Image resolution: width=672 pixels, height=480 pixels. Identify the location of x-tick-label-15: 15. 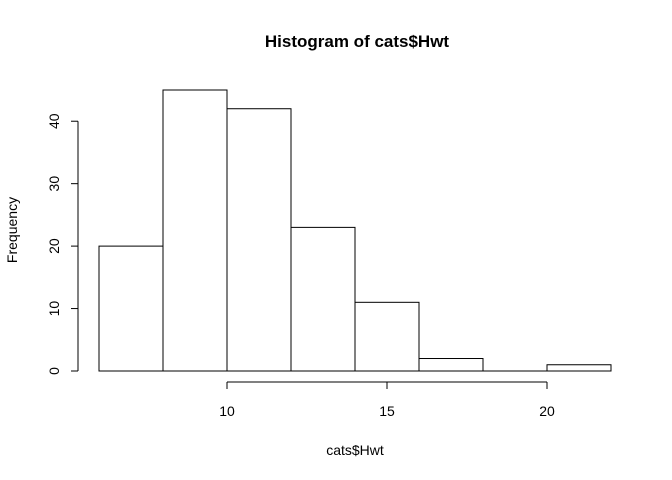
(387, 411).